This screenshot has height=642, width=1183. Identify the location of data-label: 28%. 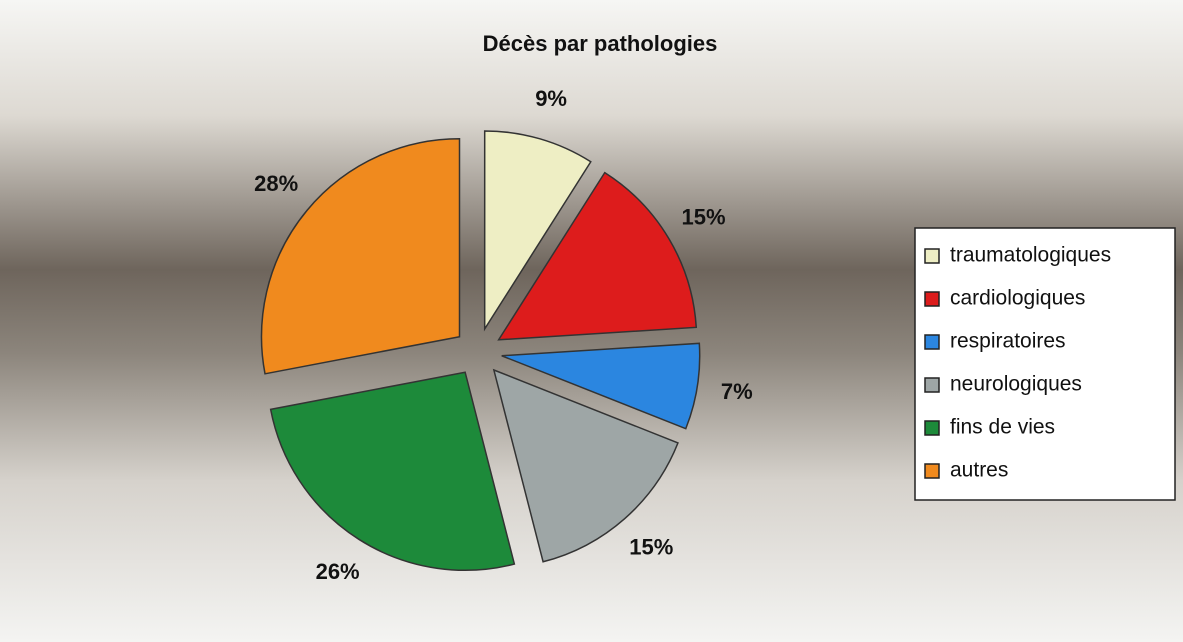
(276, 183).